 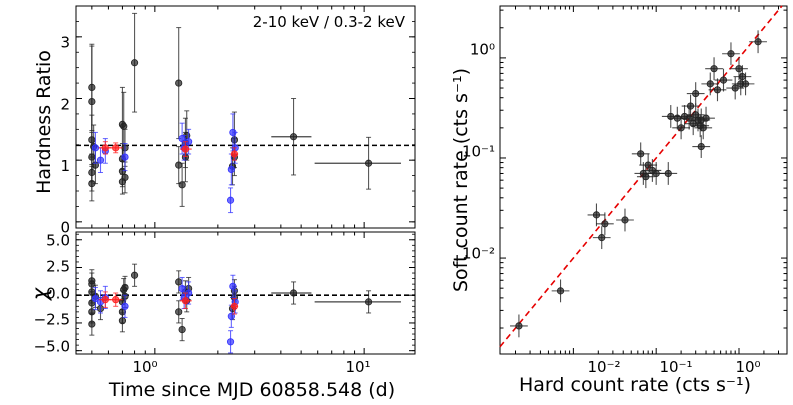 What do you see at coordinates (251, 390) in the screenshot?
I see `time-xlabel: Time since MJD 60858.548 (d)` at bounding box center [251, 390].